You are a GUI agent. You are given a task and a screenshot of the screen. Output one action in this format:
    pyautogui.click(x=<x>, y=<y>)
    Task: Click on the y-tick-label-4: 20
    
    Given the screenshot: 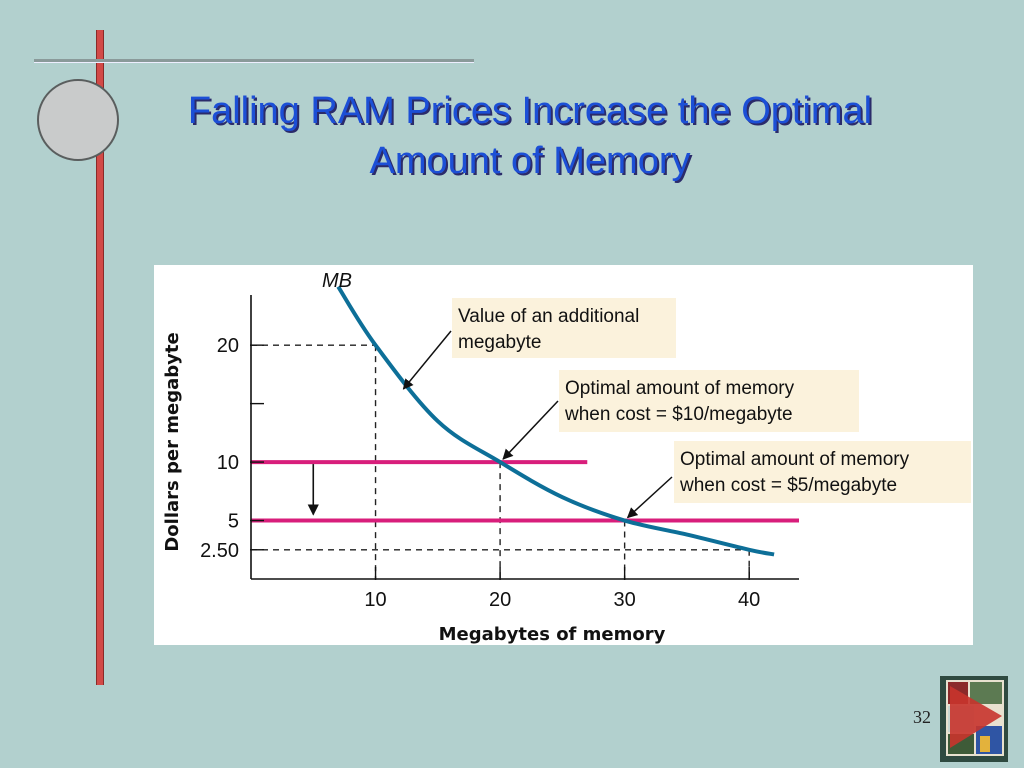 What is the action you would take?
    pyautogui.click(x=228, y=346)
    